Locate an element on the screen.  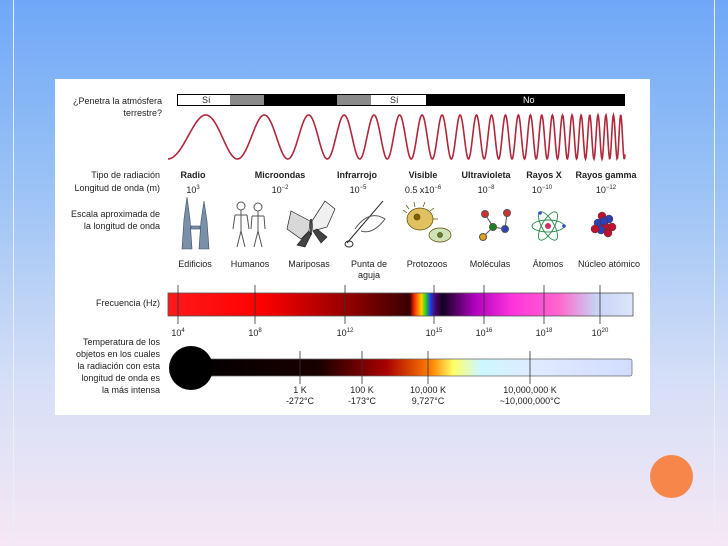
needle-icon is located at coordinates (365, 224).